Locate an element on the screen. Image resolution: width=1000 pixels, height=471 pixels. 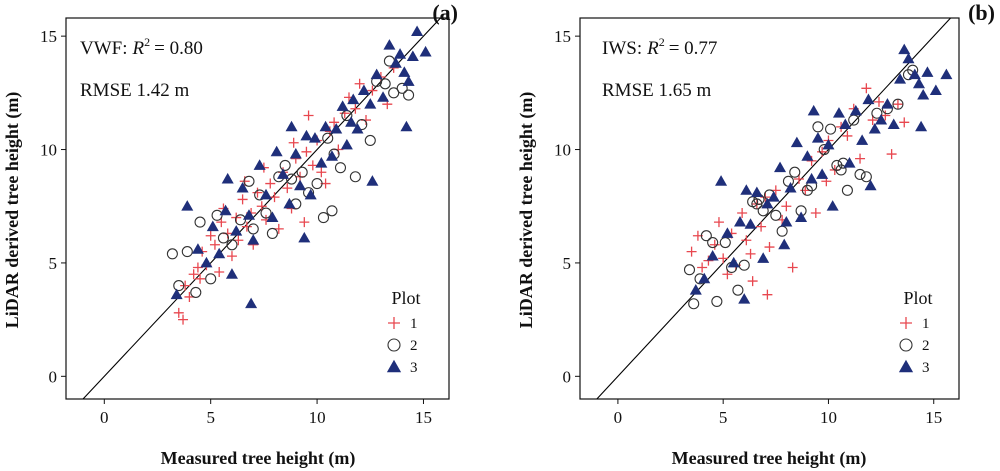
panel-a-ytick-label: 15 is located at coordinates (48, 36).